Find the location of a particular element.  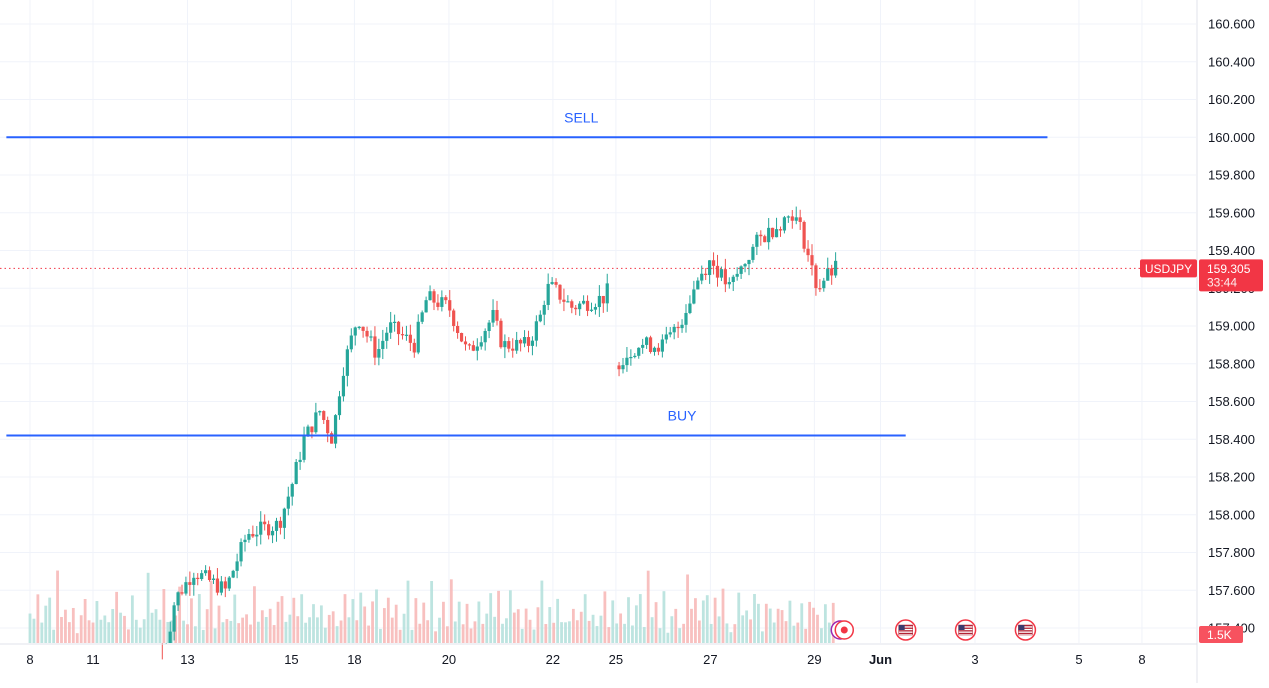

date-axis-label: 29 is located at coordinates (814, 659).